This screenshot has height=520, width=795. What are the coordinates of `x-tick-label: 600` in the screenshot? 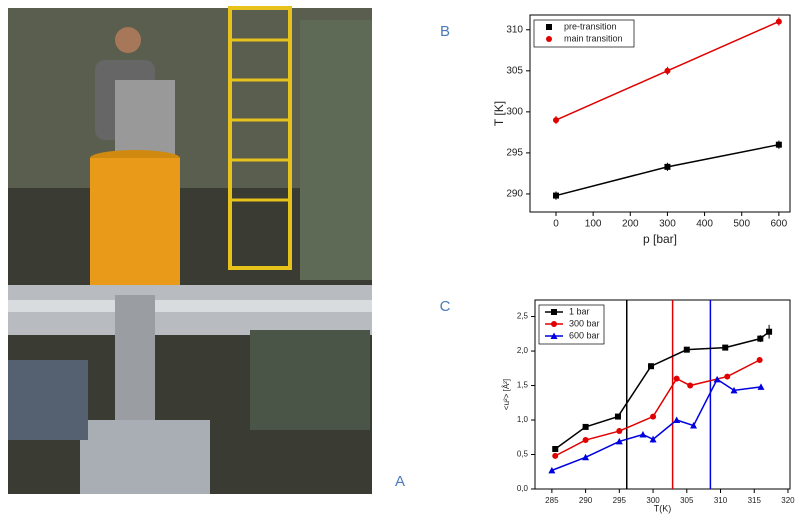 It's located at (779, 224).